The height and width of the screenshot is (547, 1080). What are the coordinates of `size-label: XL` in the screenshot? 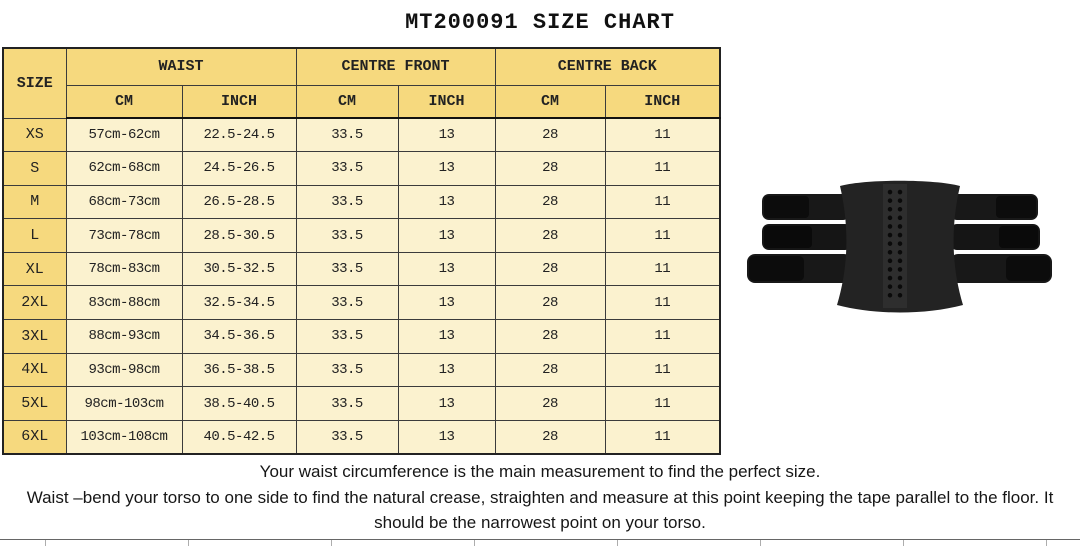 It's located at (34, 269).